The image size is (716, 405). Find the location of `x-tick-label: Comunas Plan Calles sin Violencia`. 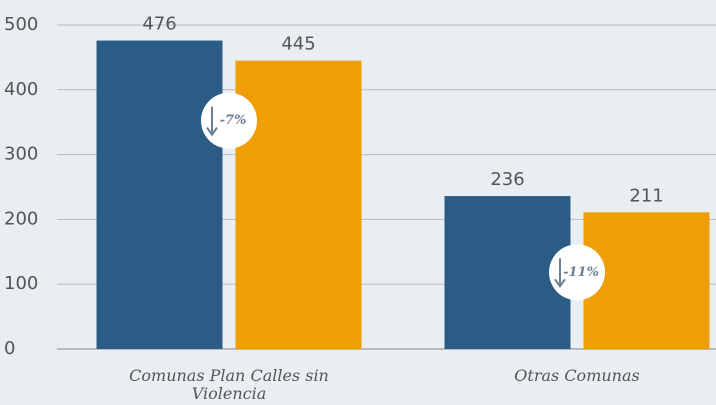

x-tick-label: Comunas Plan Calles sin Violencia is located at coordinates (229, 384).